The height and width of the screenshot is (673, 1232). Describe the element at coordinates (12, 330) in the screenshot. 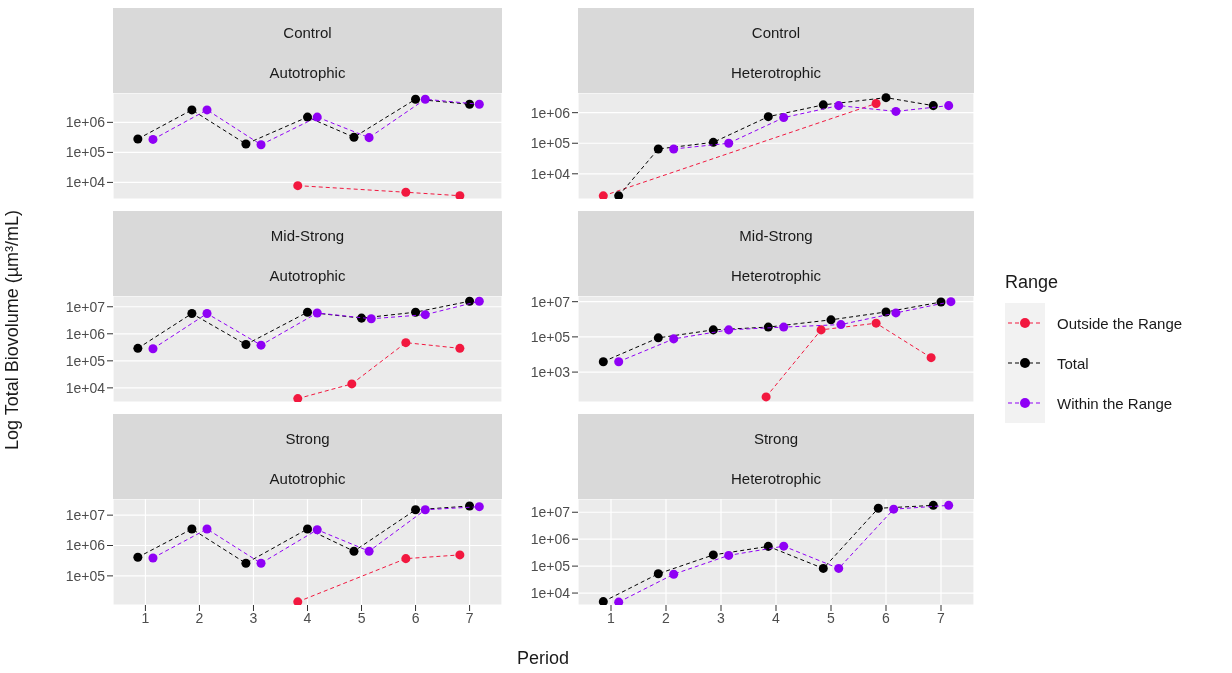

I see `y-axis-title: Log Total Biovolume (µm³/mL)` at that location.